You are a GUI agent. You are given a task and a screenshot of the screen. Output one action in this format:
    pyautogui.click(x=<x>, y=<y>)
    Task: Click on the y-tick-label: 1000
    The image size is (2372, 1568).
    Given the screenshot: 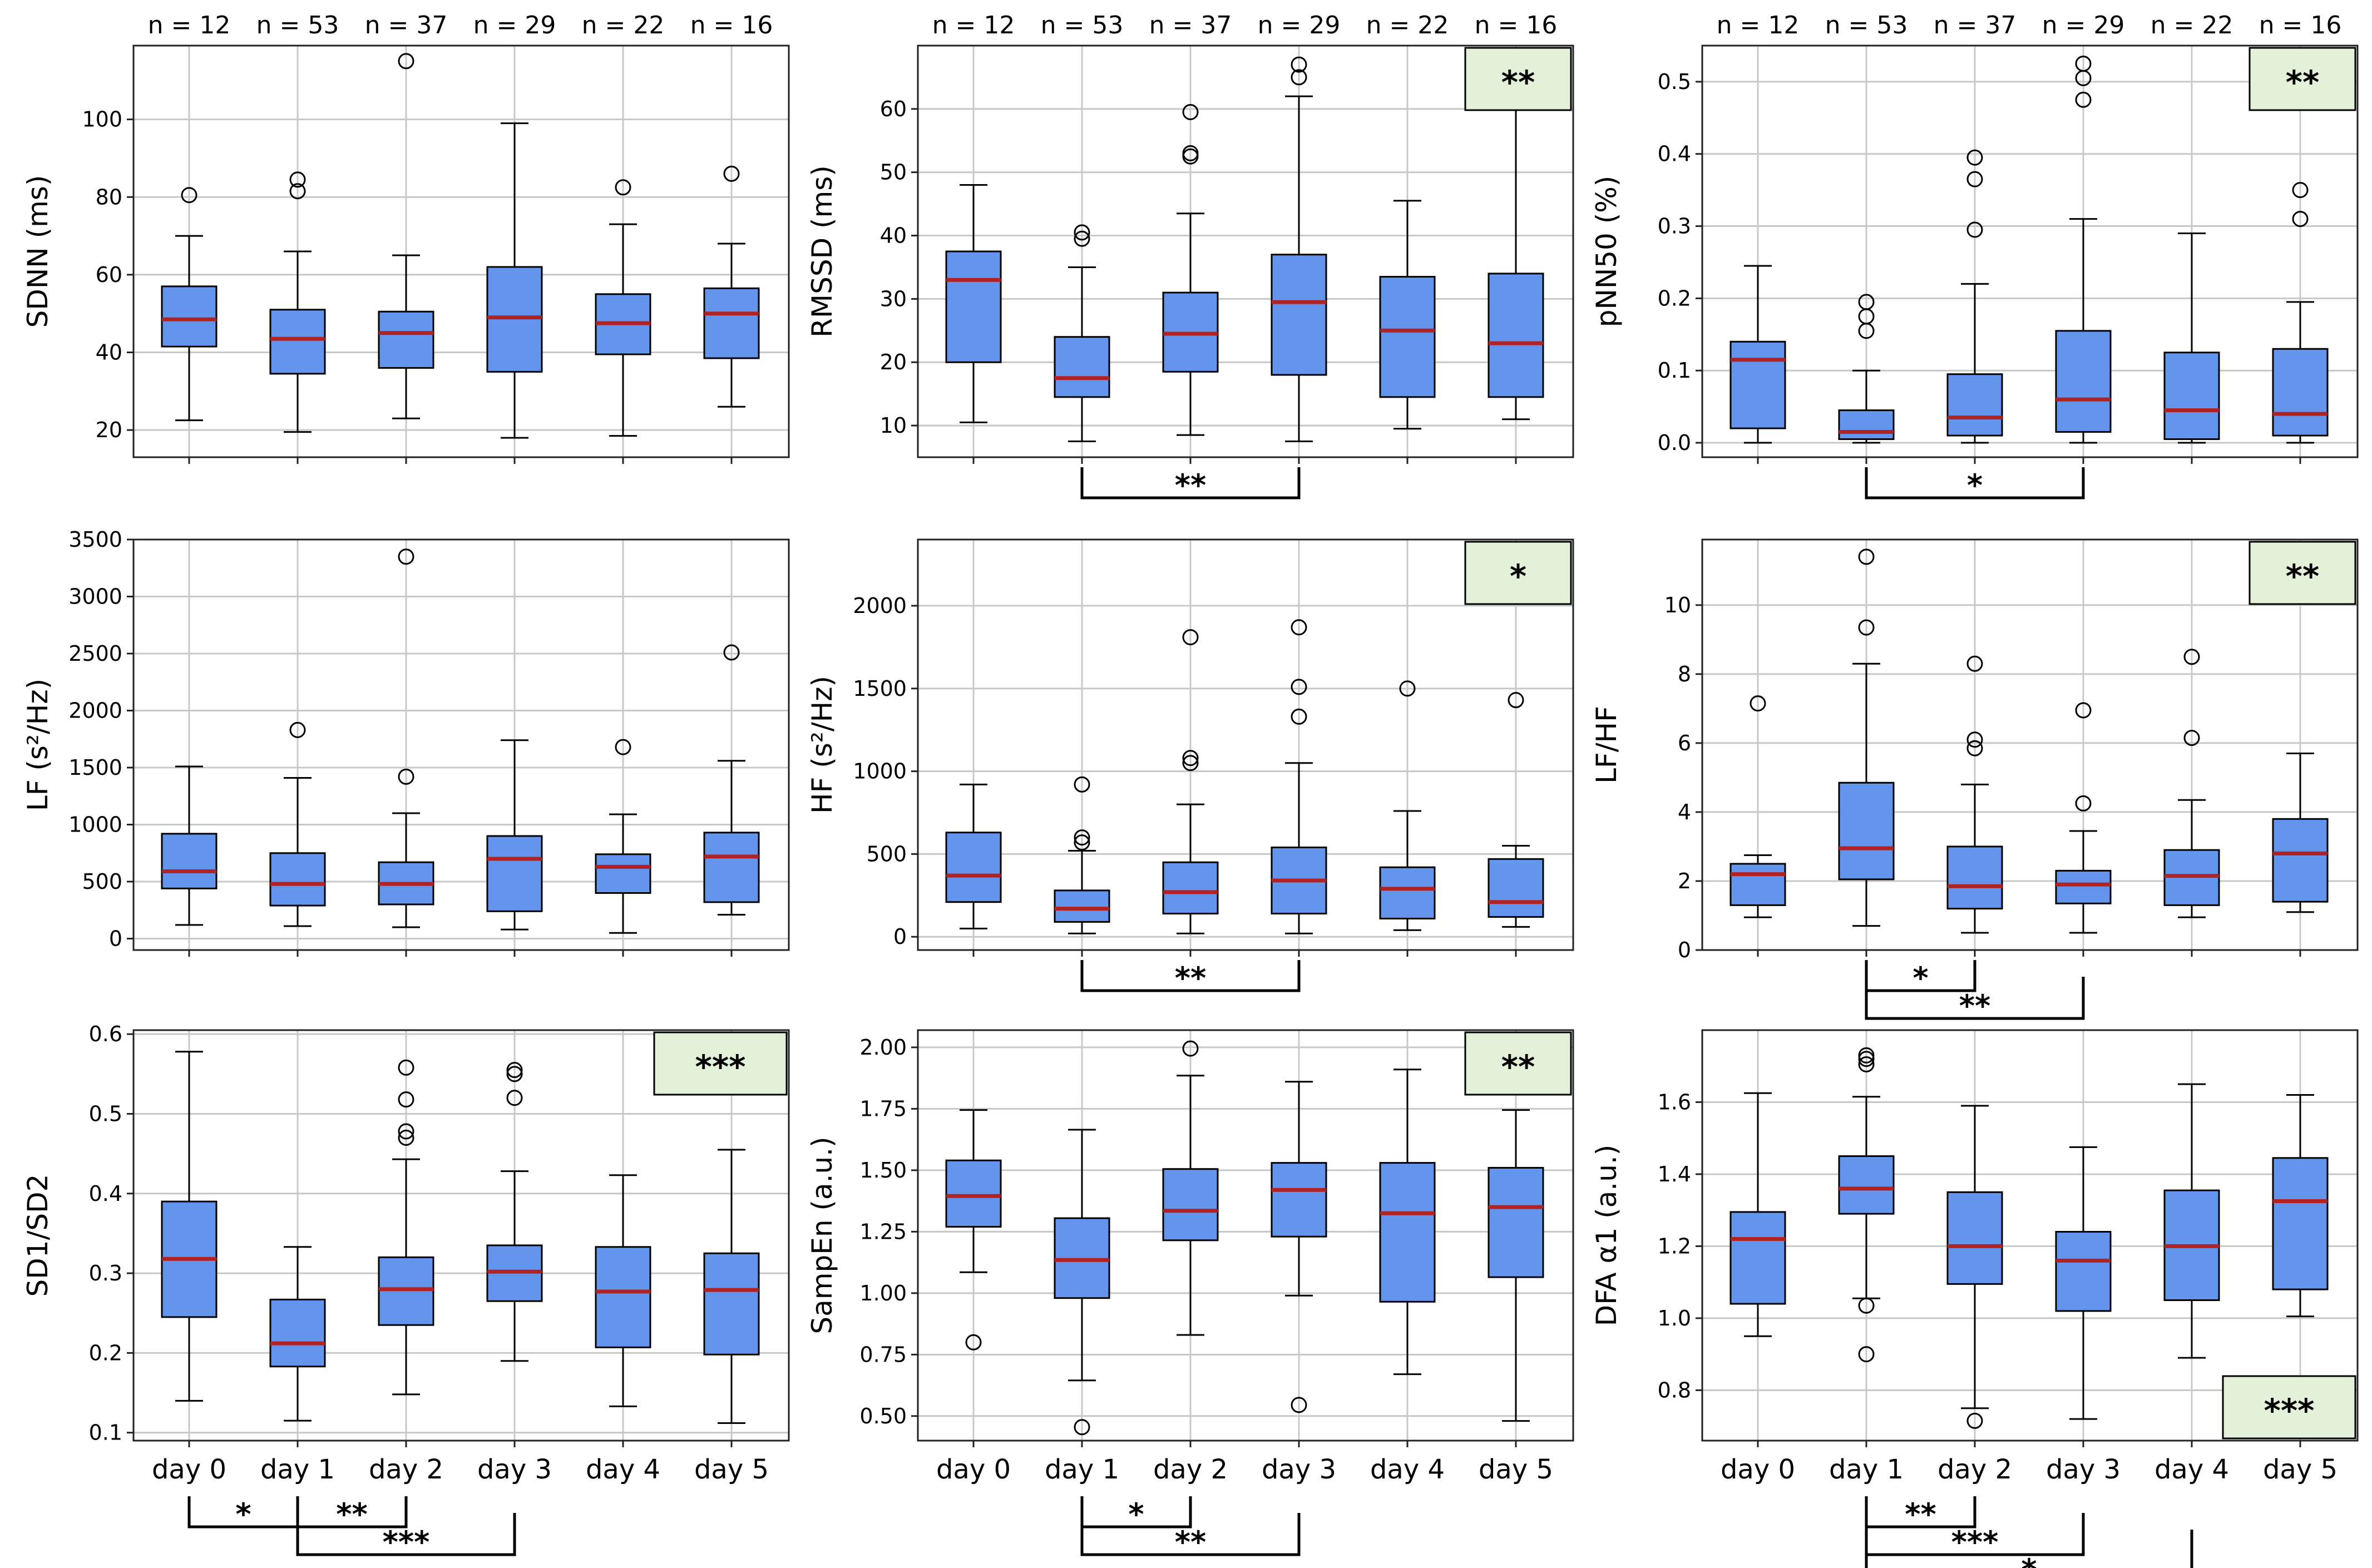 What is the action you would take?
    pyautogui.click(x=880, y=771)
    